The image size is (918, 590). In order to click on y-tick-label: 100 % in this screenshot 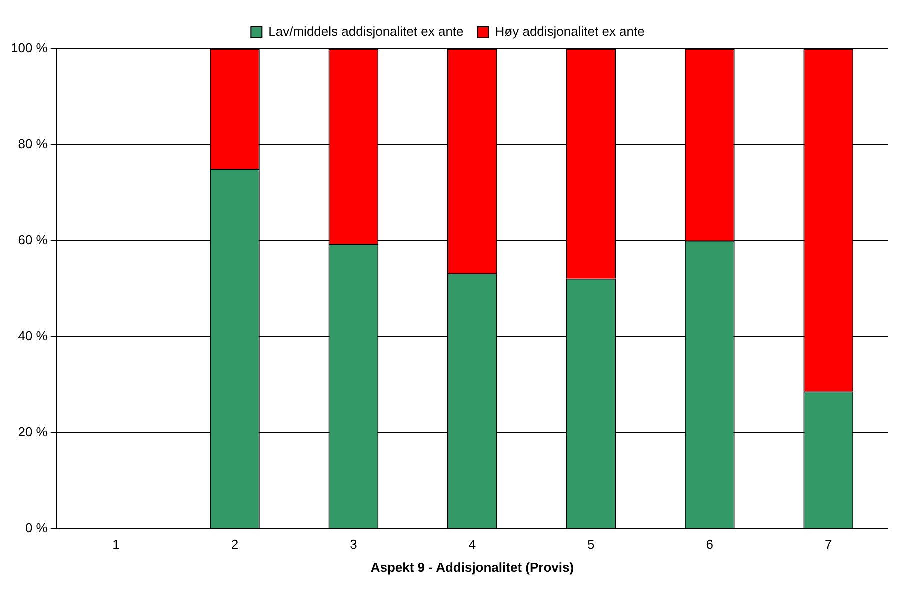, I will do `click(29, 48)`.